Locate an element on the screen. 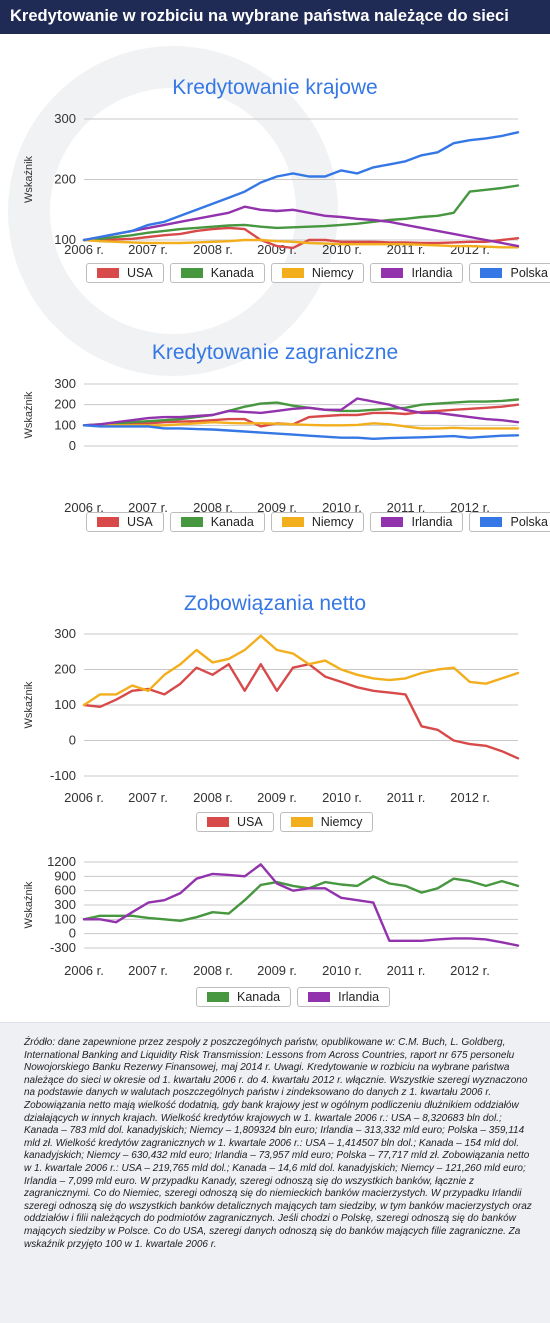 Image resolution: width=550 pixels, height=1323 pixels. y-tick-label: -100 is located at coordinates (63, 775).